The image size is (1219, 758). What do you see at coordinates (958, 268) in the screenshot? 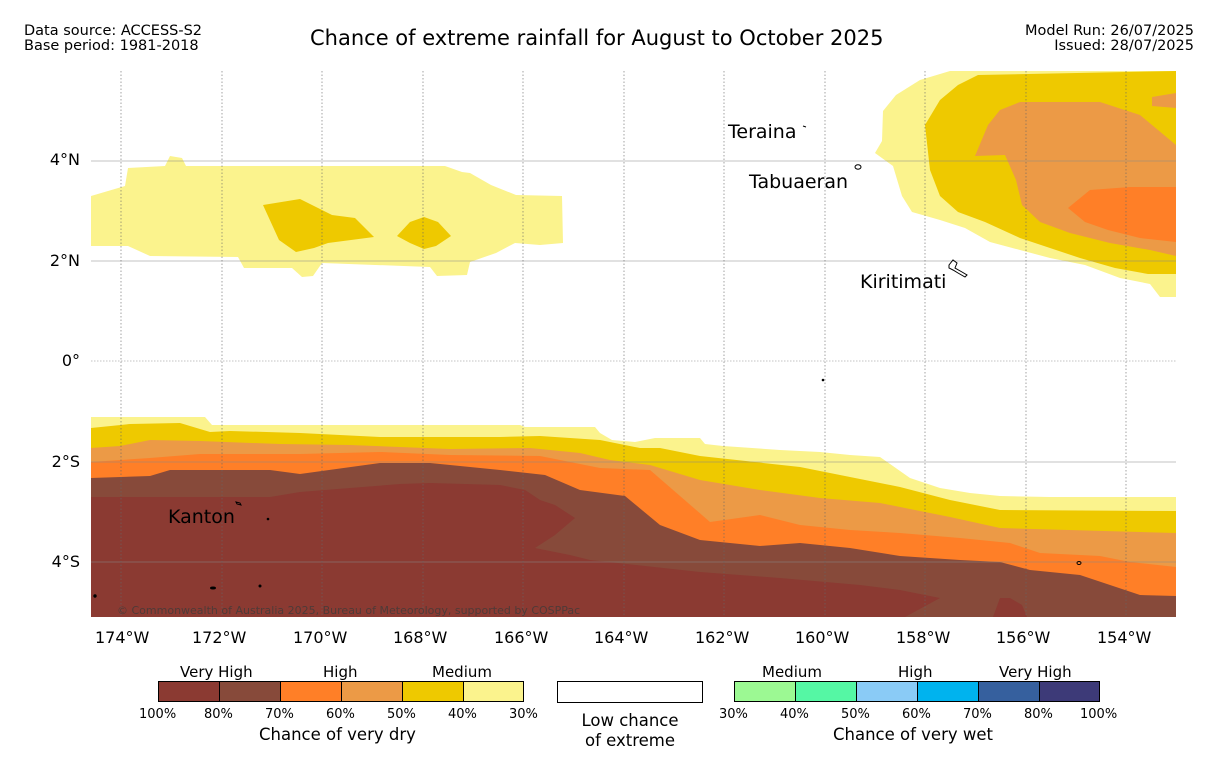
I see `kiritimati-island` at bounding box center [958, 268].